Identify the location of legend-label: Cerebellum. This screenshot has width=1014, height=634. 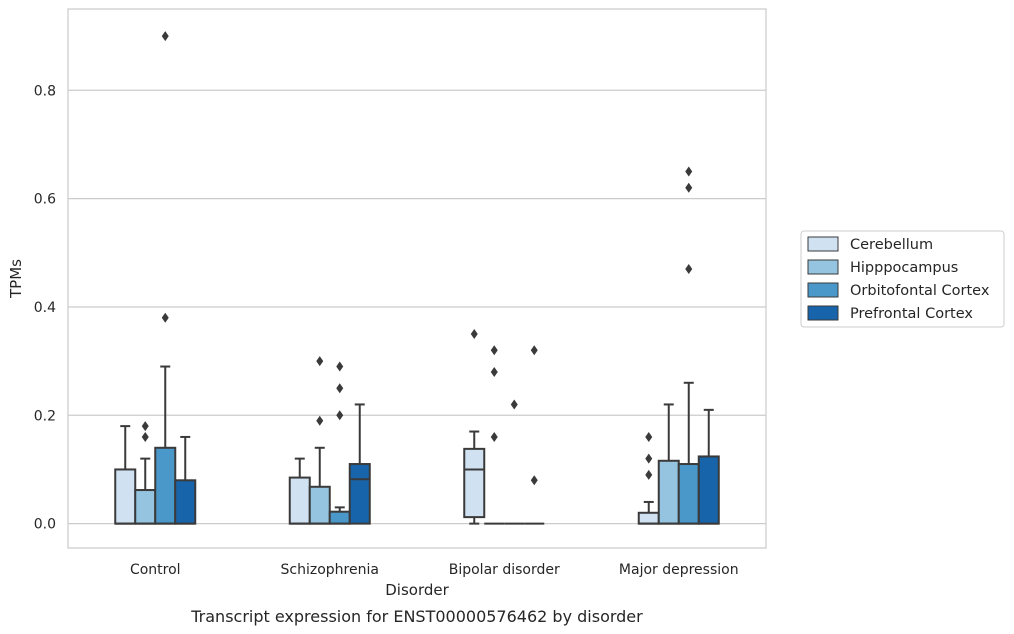
(891, 245).